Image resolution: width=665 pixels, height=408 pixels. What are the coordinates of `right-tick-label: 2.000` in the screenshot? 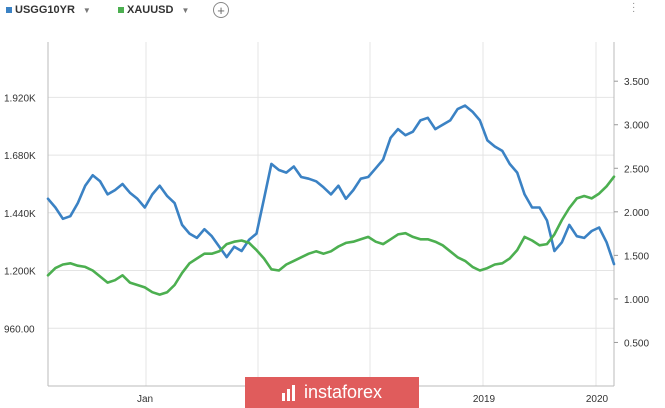 It's located at (636, 213).